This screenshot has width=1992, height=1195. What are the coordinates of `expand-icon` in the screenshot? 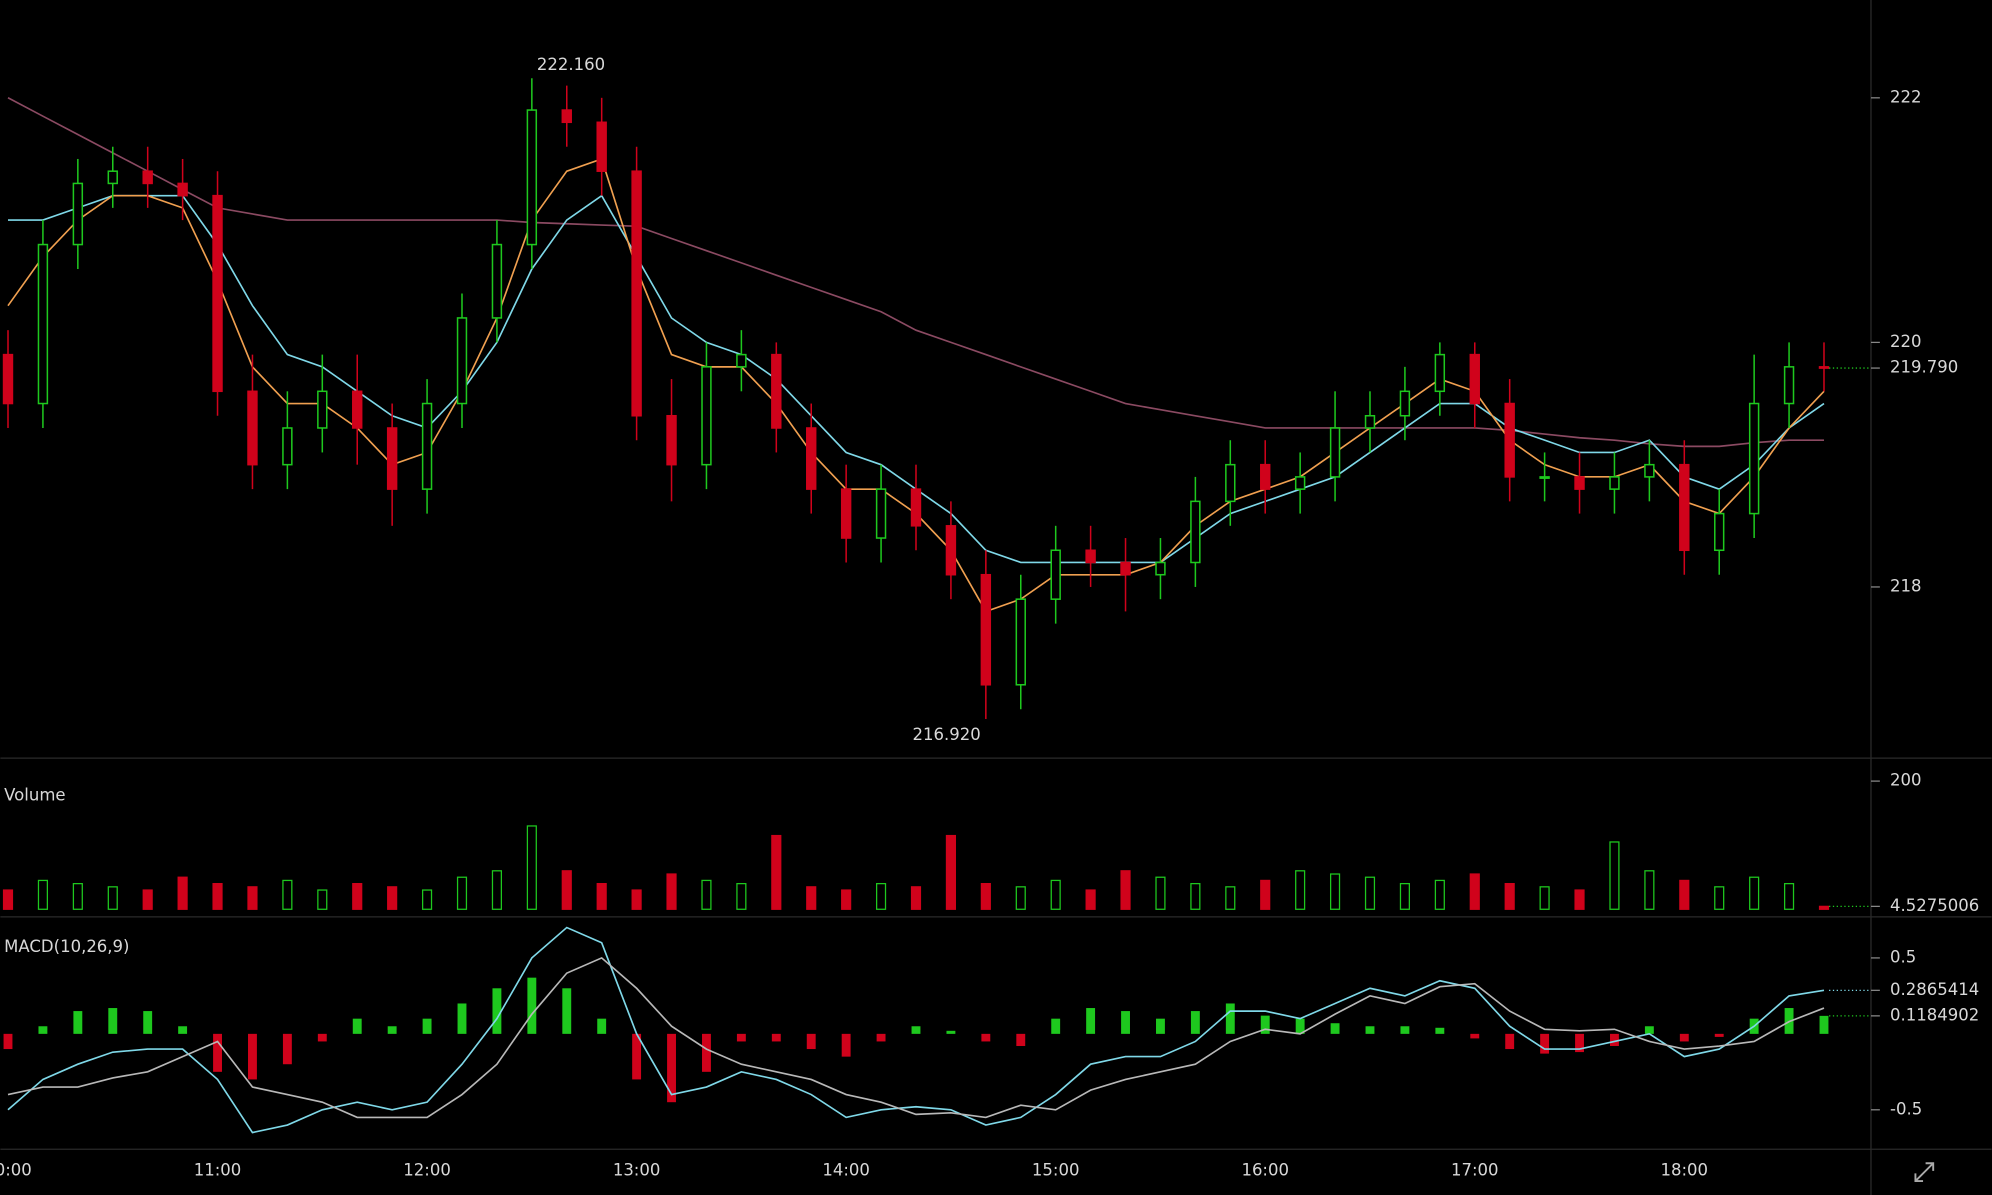 It's located at (1924, 1172).